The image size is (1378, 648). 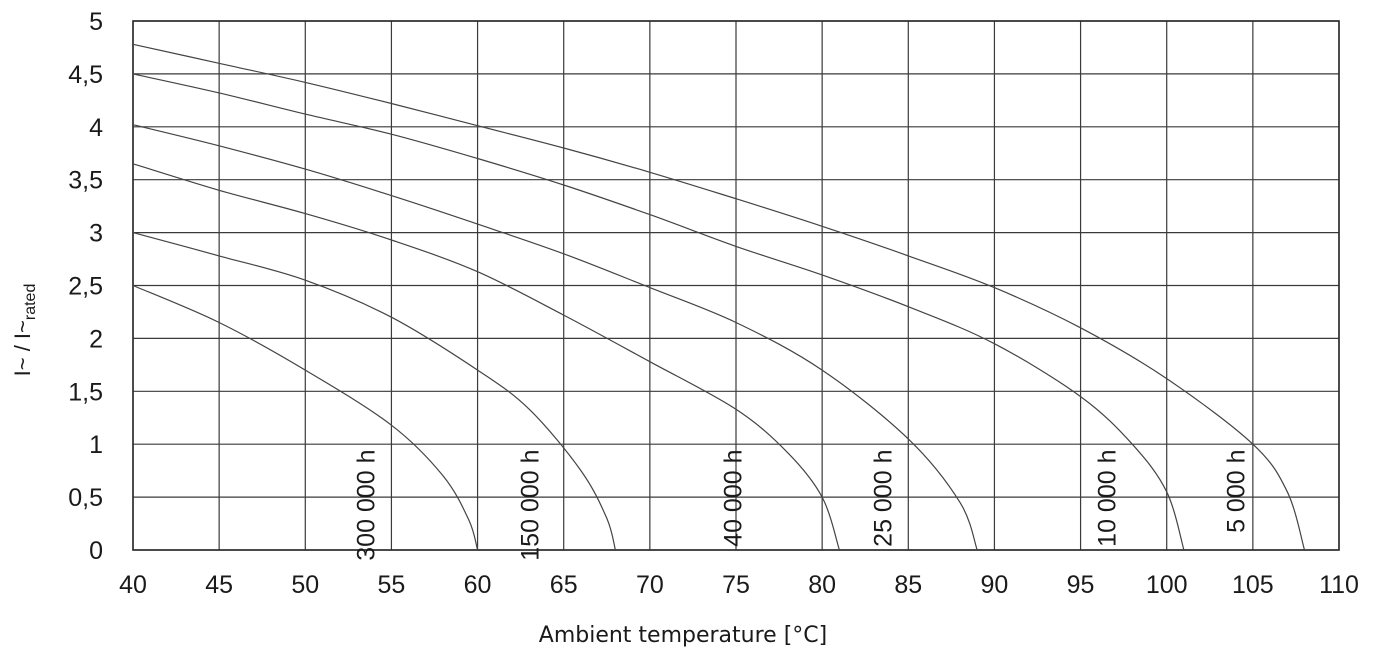 What do you see at coordinates (133, 585) in the screenshot?
I see `x-tick-label-40: 40` at bounding box center [133, 585].